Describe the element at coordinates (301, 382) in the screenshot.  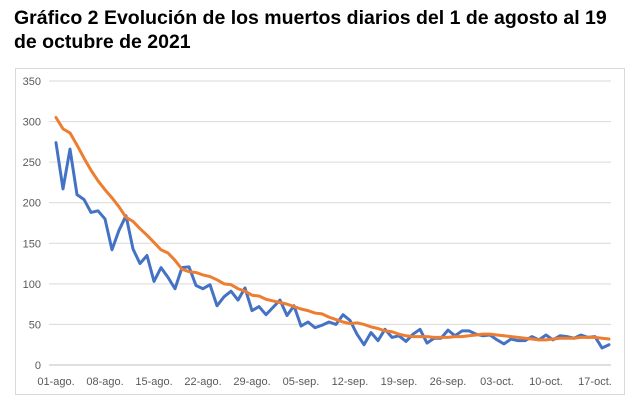
I see `x-tick-label: 05-sep.` at that location.